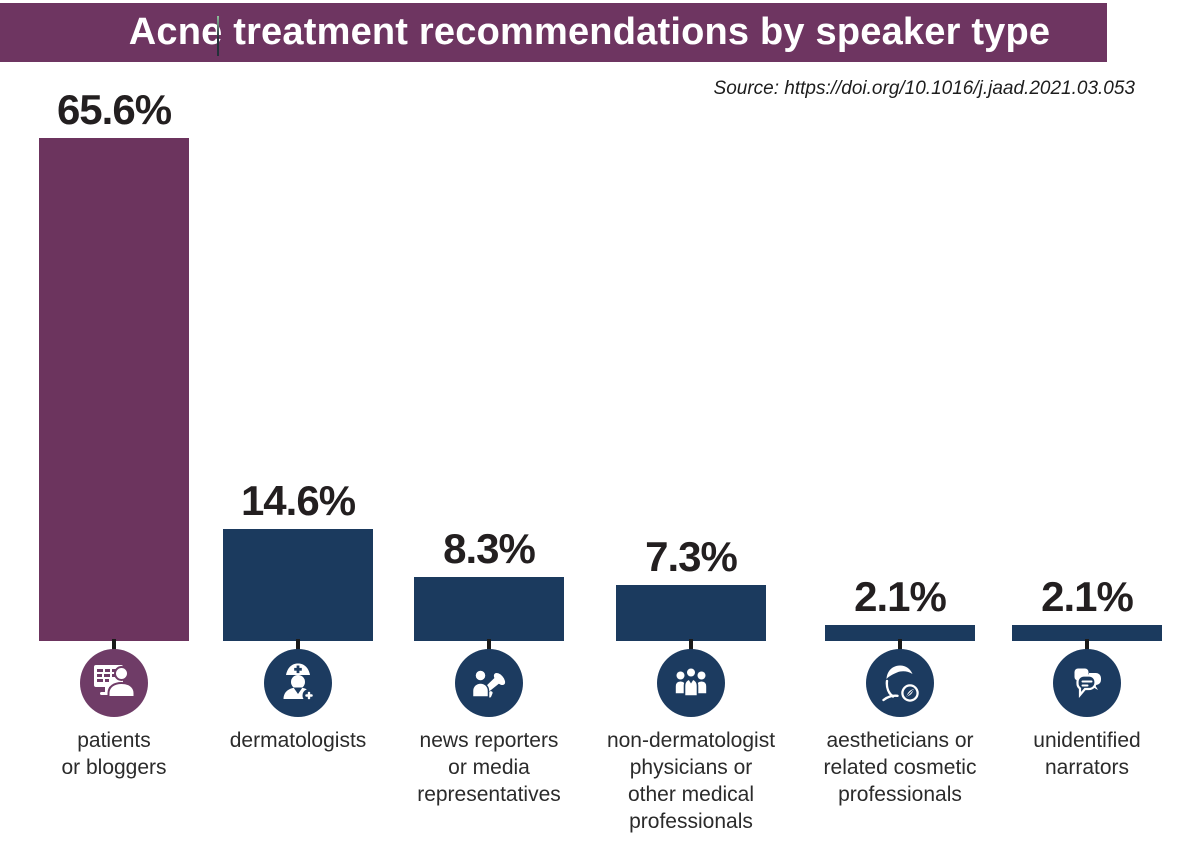  I want to click on dermatologist-nurse-icon, so click(299, 682).